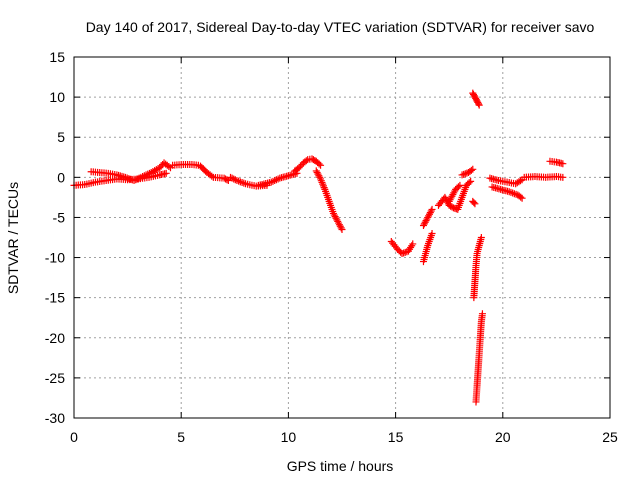  I want to click on y-tick-label: 0, so click(61, 177).